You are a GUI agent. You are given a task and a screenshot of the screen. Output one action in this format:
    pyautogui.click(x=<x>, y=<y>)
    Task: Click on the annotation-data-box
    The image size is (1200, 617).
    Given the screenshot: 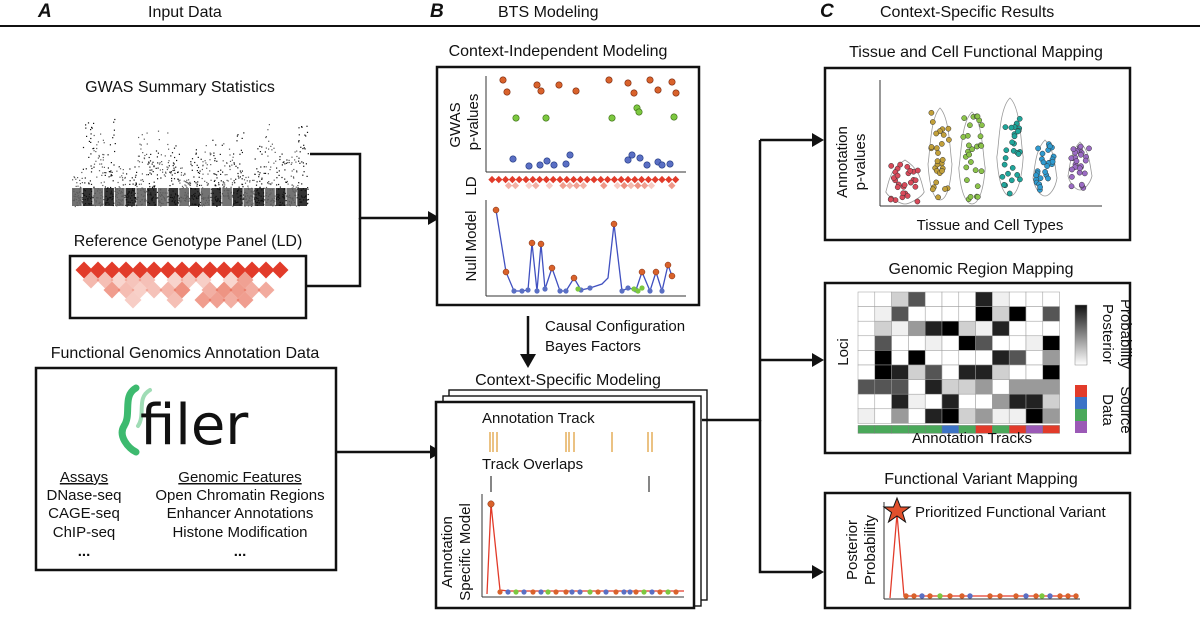 What is the action you would take?
    pyautogui.click(x=186, y=469)
    